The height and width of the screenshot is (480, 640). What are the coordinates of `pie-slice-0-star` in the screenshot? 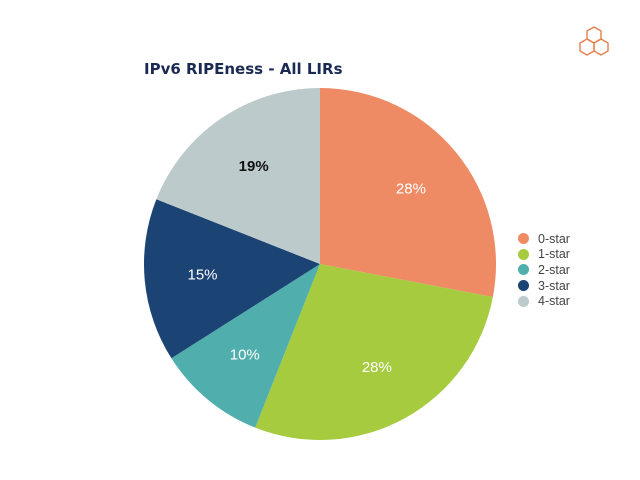 It's located at (408, 192).